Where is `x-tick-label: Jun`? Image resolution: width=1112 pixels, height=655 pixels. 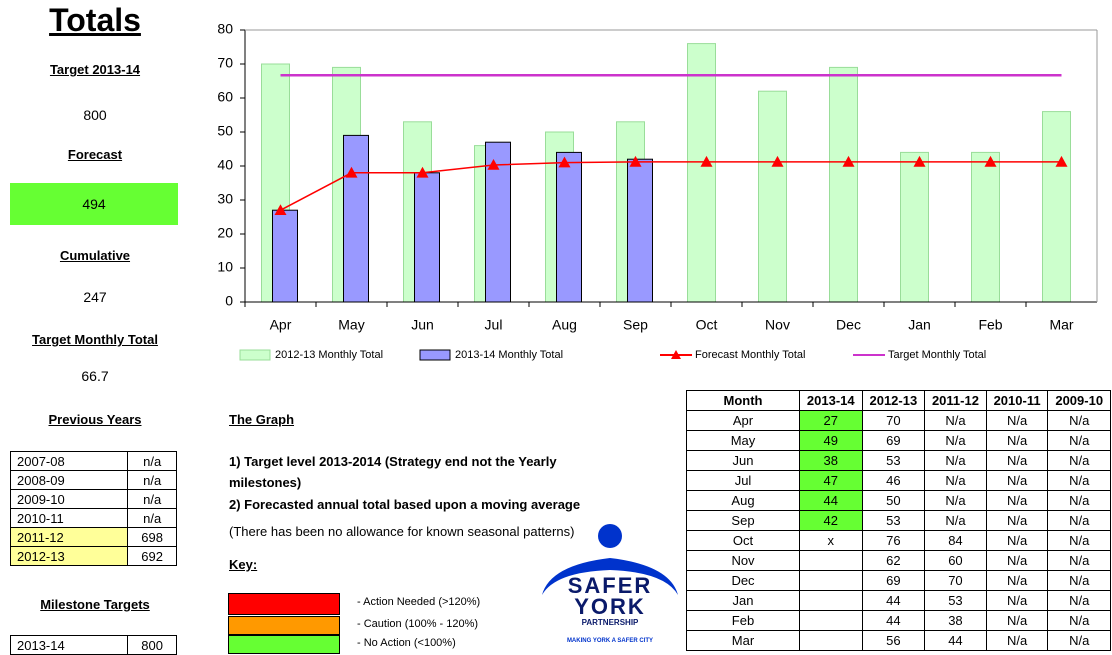 x-tick-label: Jun is located at coordinates (422, 325).